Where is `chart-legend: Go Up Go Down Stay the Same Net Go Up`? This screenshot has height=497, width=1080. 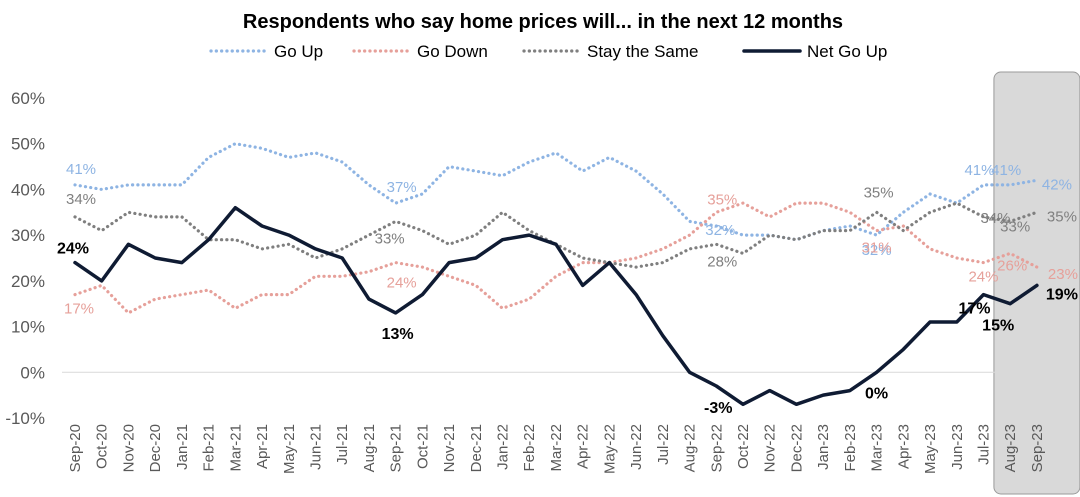 chart-legend: Go Up Go Down Stay the Same Net Go Up is located at coordinates (548, 51).